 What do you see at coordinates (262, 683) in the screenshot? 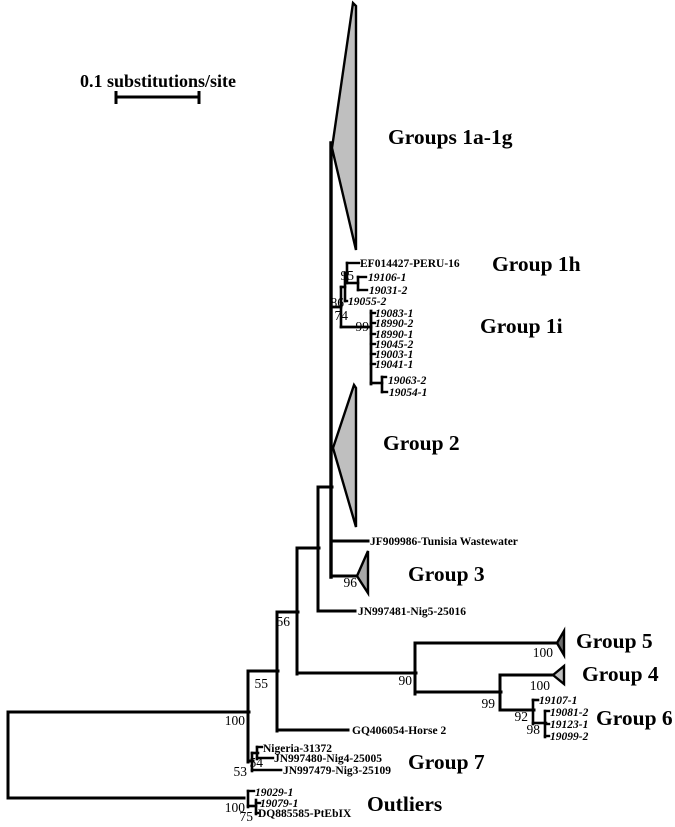
I see `bootstrap-value: 55` at bounding box center [262, 683].